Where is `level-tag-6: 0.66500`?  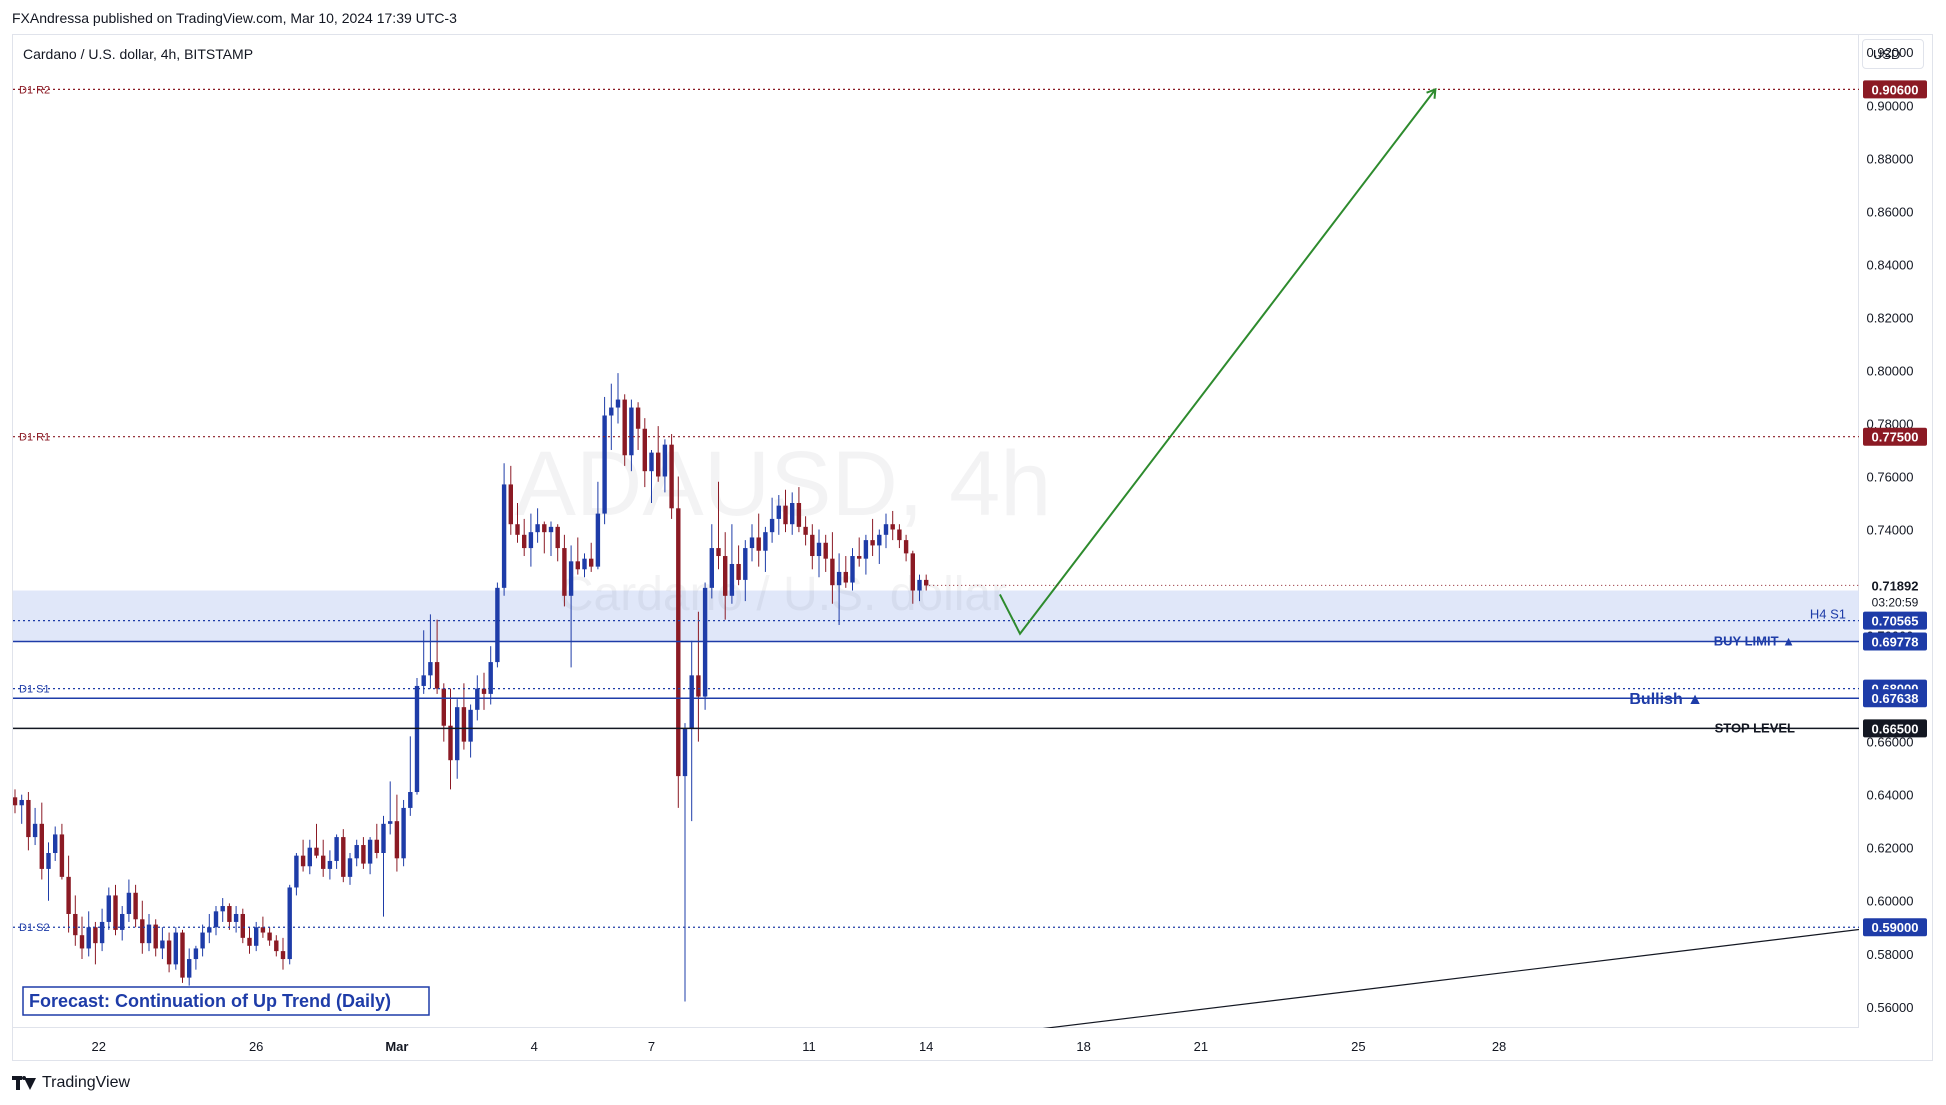 level-tag-6: 0.66500 is located at coordinates (1895, 728).